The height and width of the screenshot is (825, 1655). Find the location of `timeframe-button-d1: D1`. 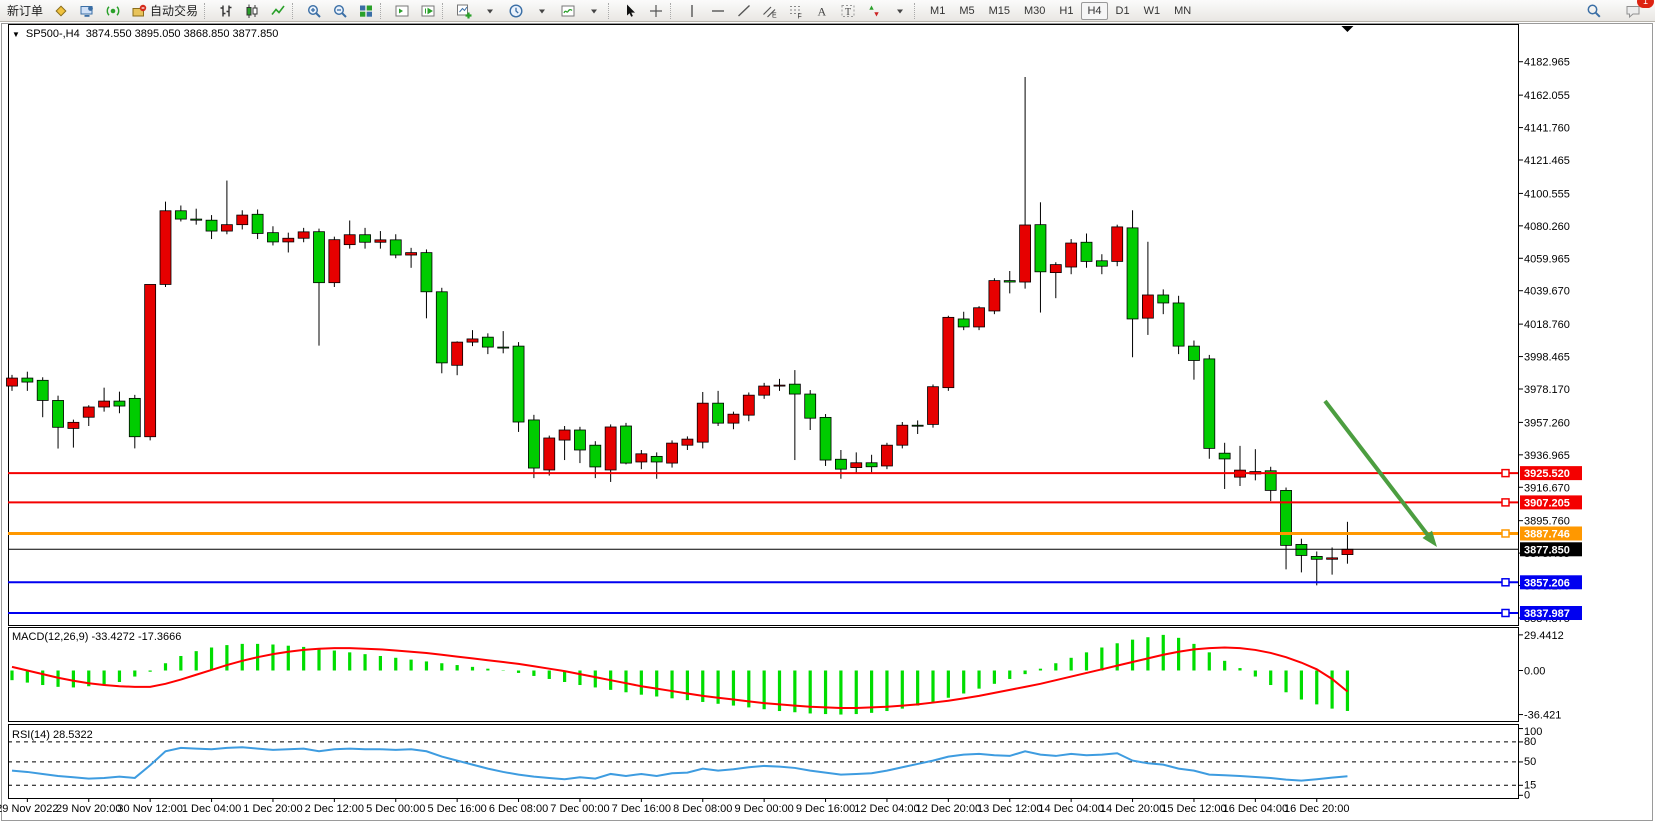

timeframe-button-d1: D1 is located at coordinates (1122, 10).